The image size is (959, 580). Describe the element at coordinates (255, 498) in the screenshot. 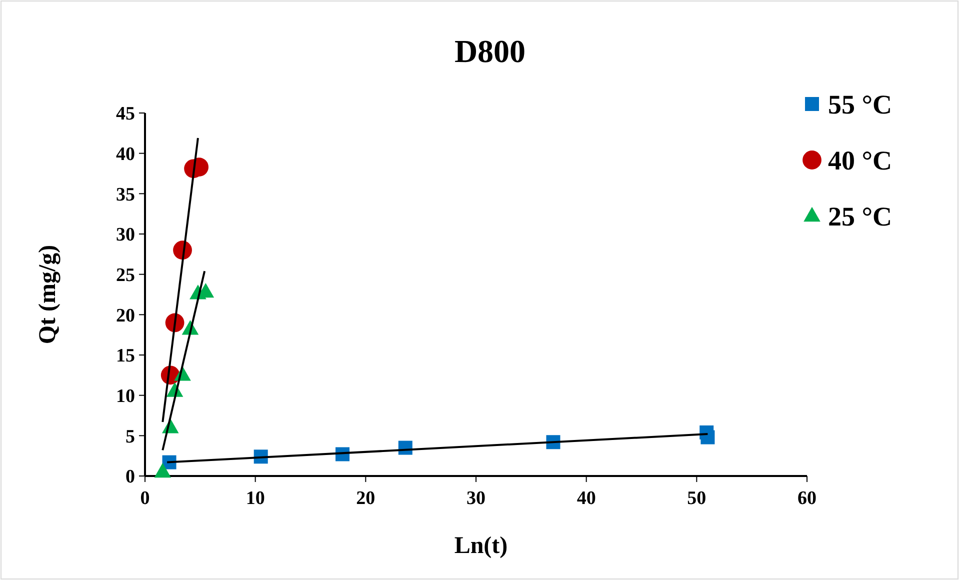

I see `x-tick-label: 10` at that location.